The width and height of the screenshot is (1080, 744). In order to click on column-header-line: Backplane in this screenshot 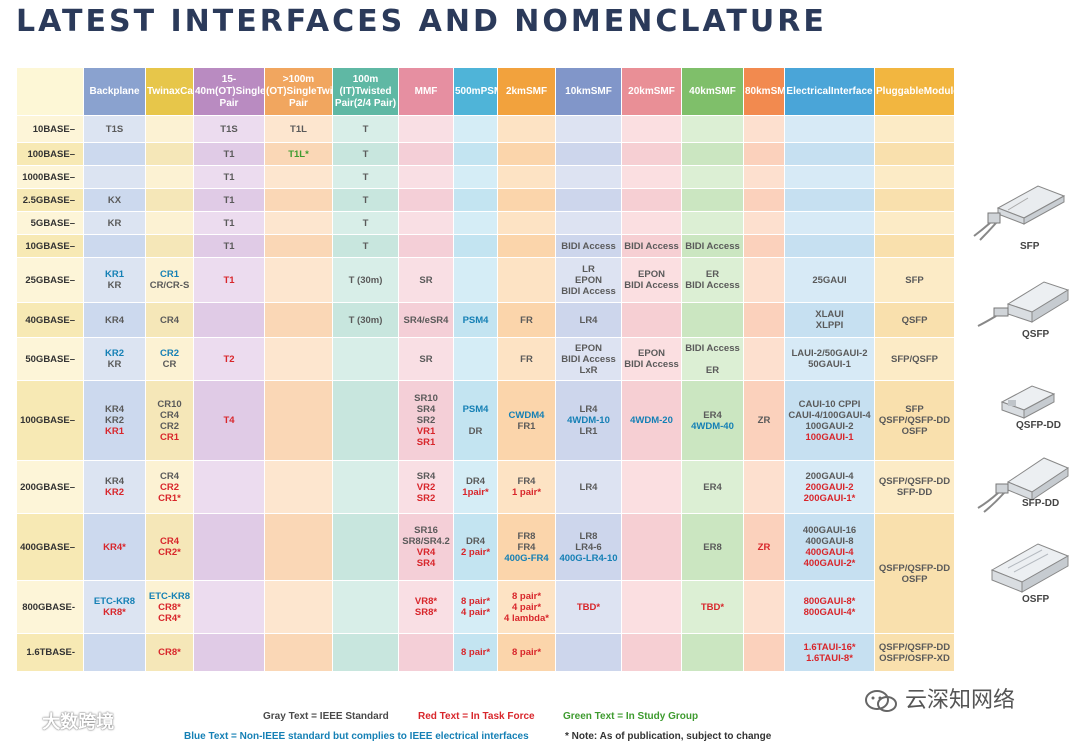, I will do `click(114, 91)`.